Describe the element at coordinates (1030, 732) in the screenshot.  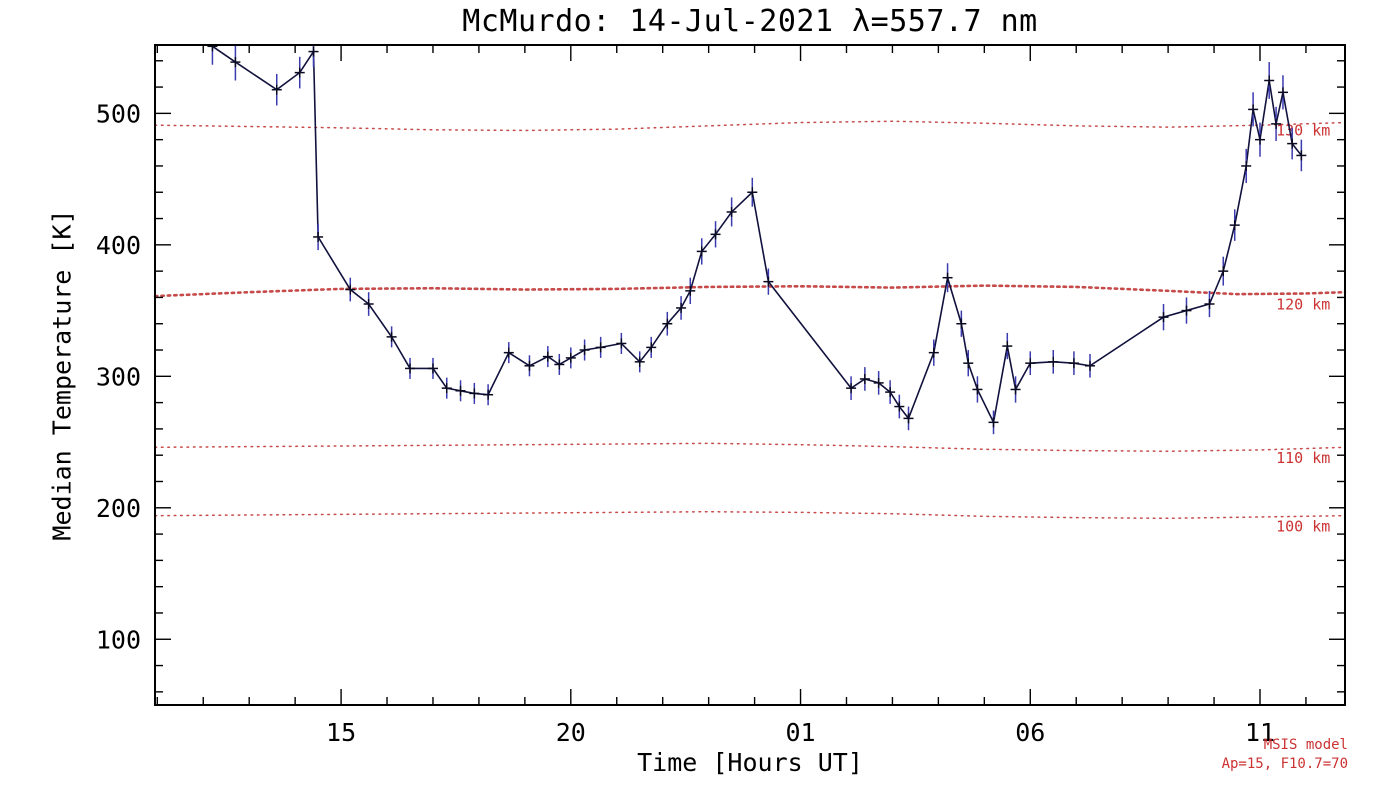
I see `x-tick-label: 06` at that location.